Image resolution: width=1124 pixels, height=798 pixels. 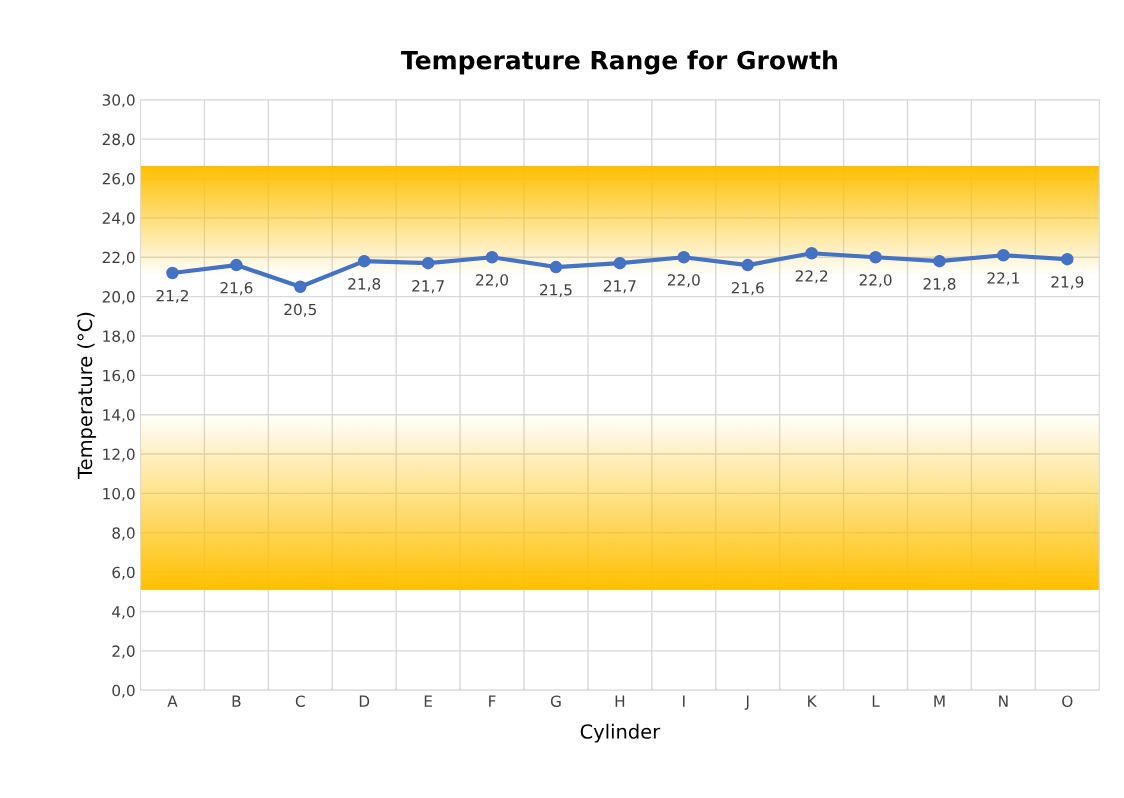 What do you see at coordinates (118, 258) in the screenshot?
I see `y-tick-label: 22,0` at bounding box center [118, 258].